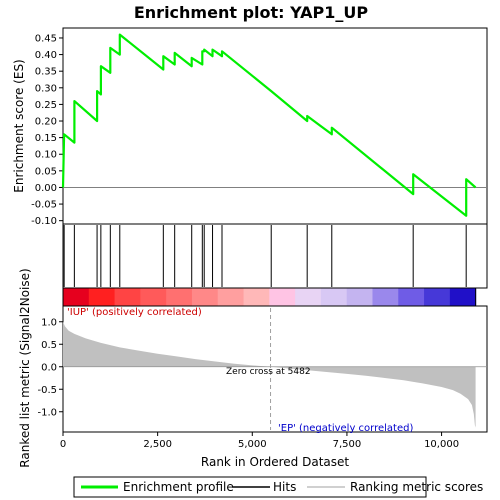 The width and height of the screenshot is (500, 500). I want to click on x-tick-label: 5,000, so click(252, 444).